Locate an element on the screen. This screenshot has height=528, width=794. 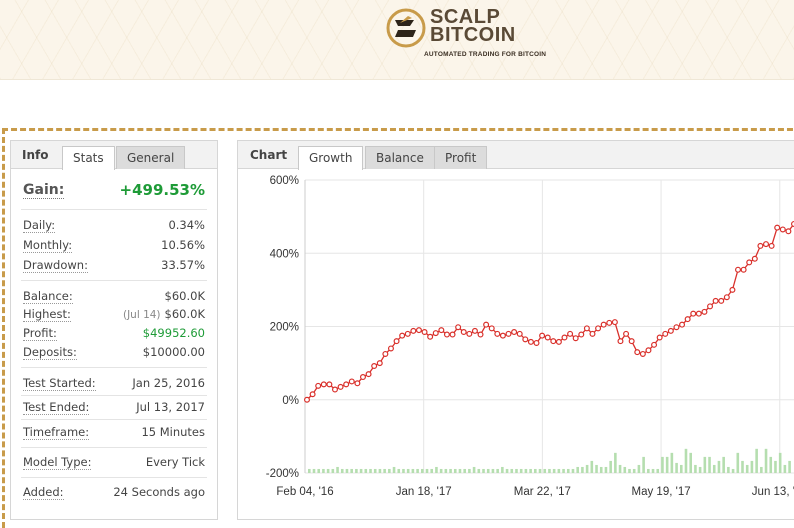
stat-monthly: Monthly: 10.56% is located at coordinates (114, 246).